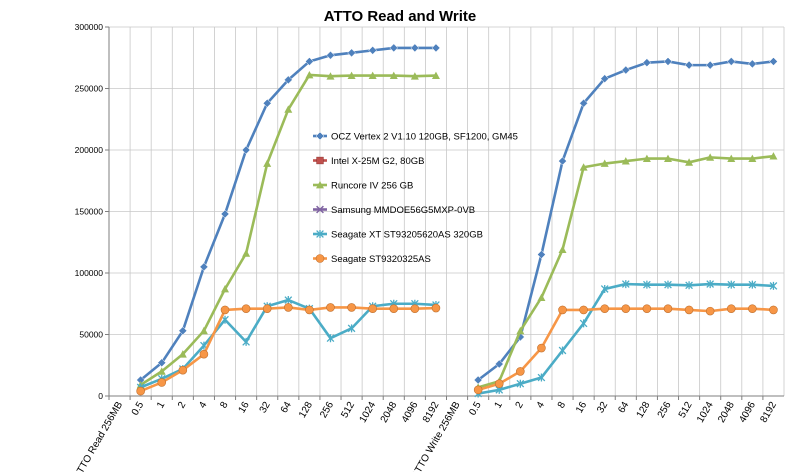 Image resolution: width=800 pixels, height=472 pixels. I want to click on legend-label: Runcore IV 256 GB, so click(372, 186).